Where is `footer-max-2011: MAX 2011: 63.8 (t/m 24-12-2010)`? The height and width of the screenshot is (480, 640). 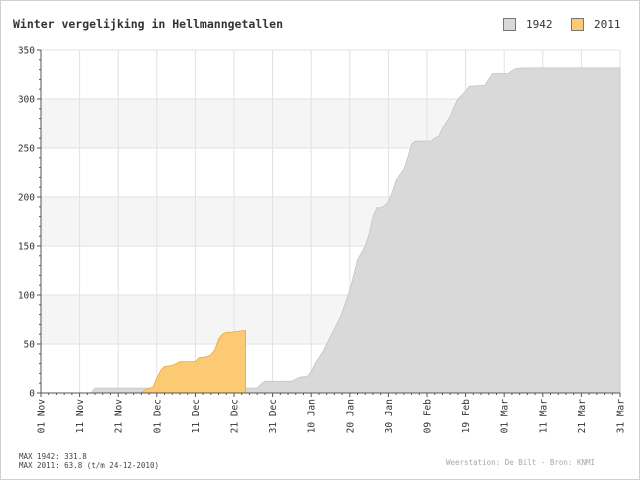 footer-max-2011: MAX 2011: 63.8 (t/m 24-12-2010) is located at coordinates (89, 465).